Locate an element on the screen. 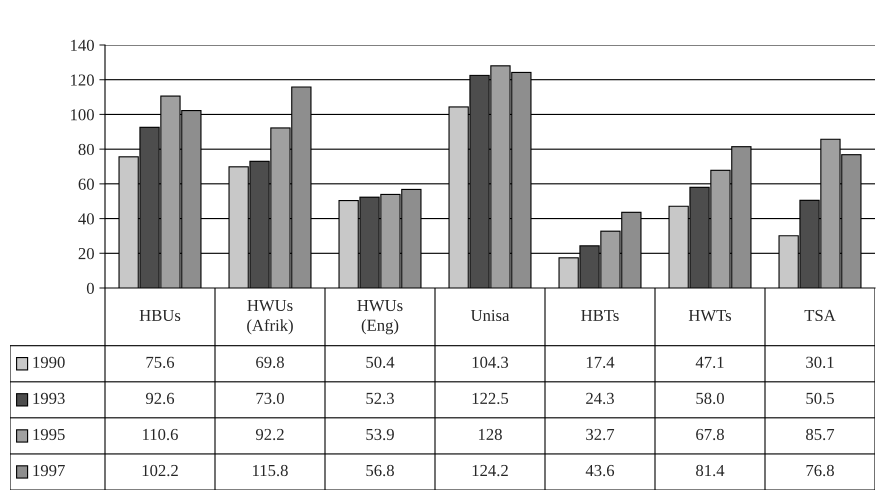  data-label: 102.2 is located at coordinates (160, 470).